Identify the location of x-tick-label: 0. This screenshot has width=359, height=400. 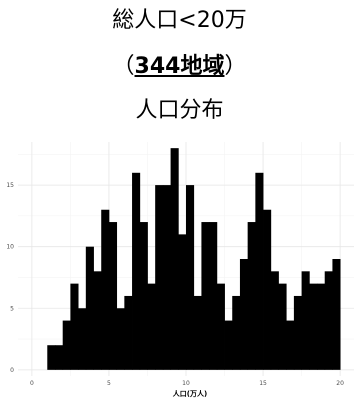
(32, 383).